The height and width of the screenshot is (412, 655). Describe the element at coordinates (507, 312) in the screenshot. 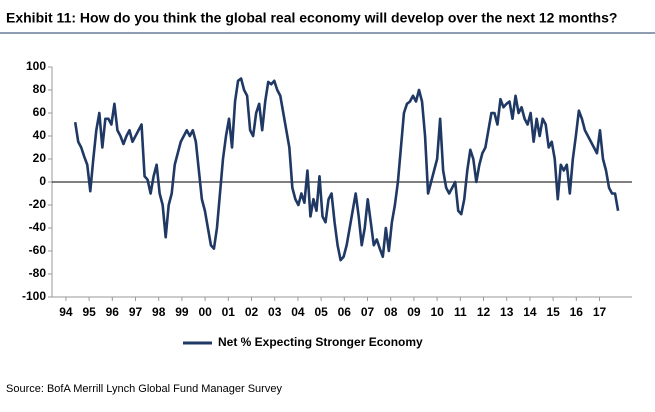

I see `x-tick-label: 13` at that location.